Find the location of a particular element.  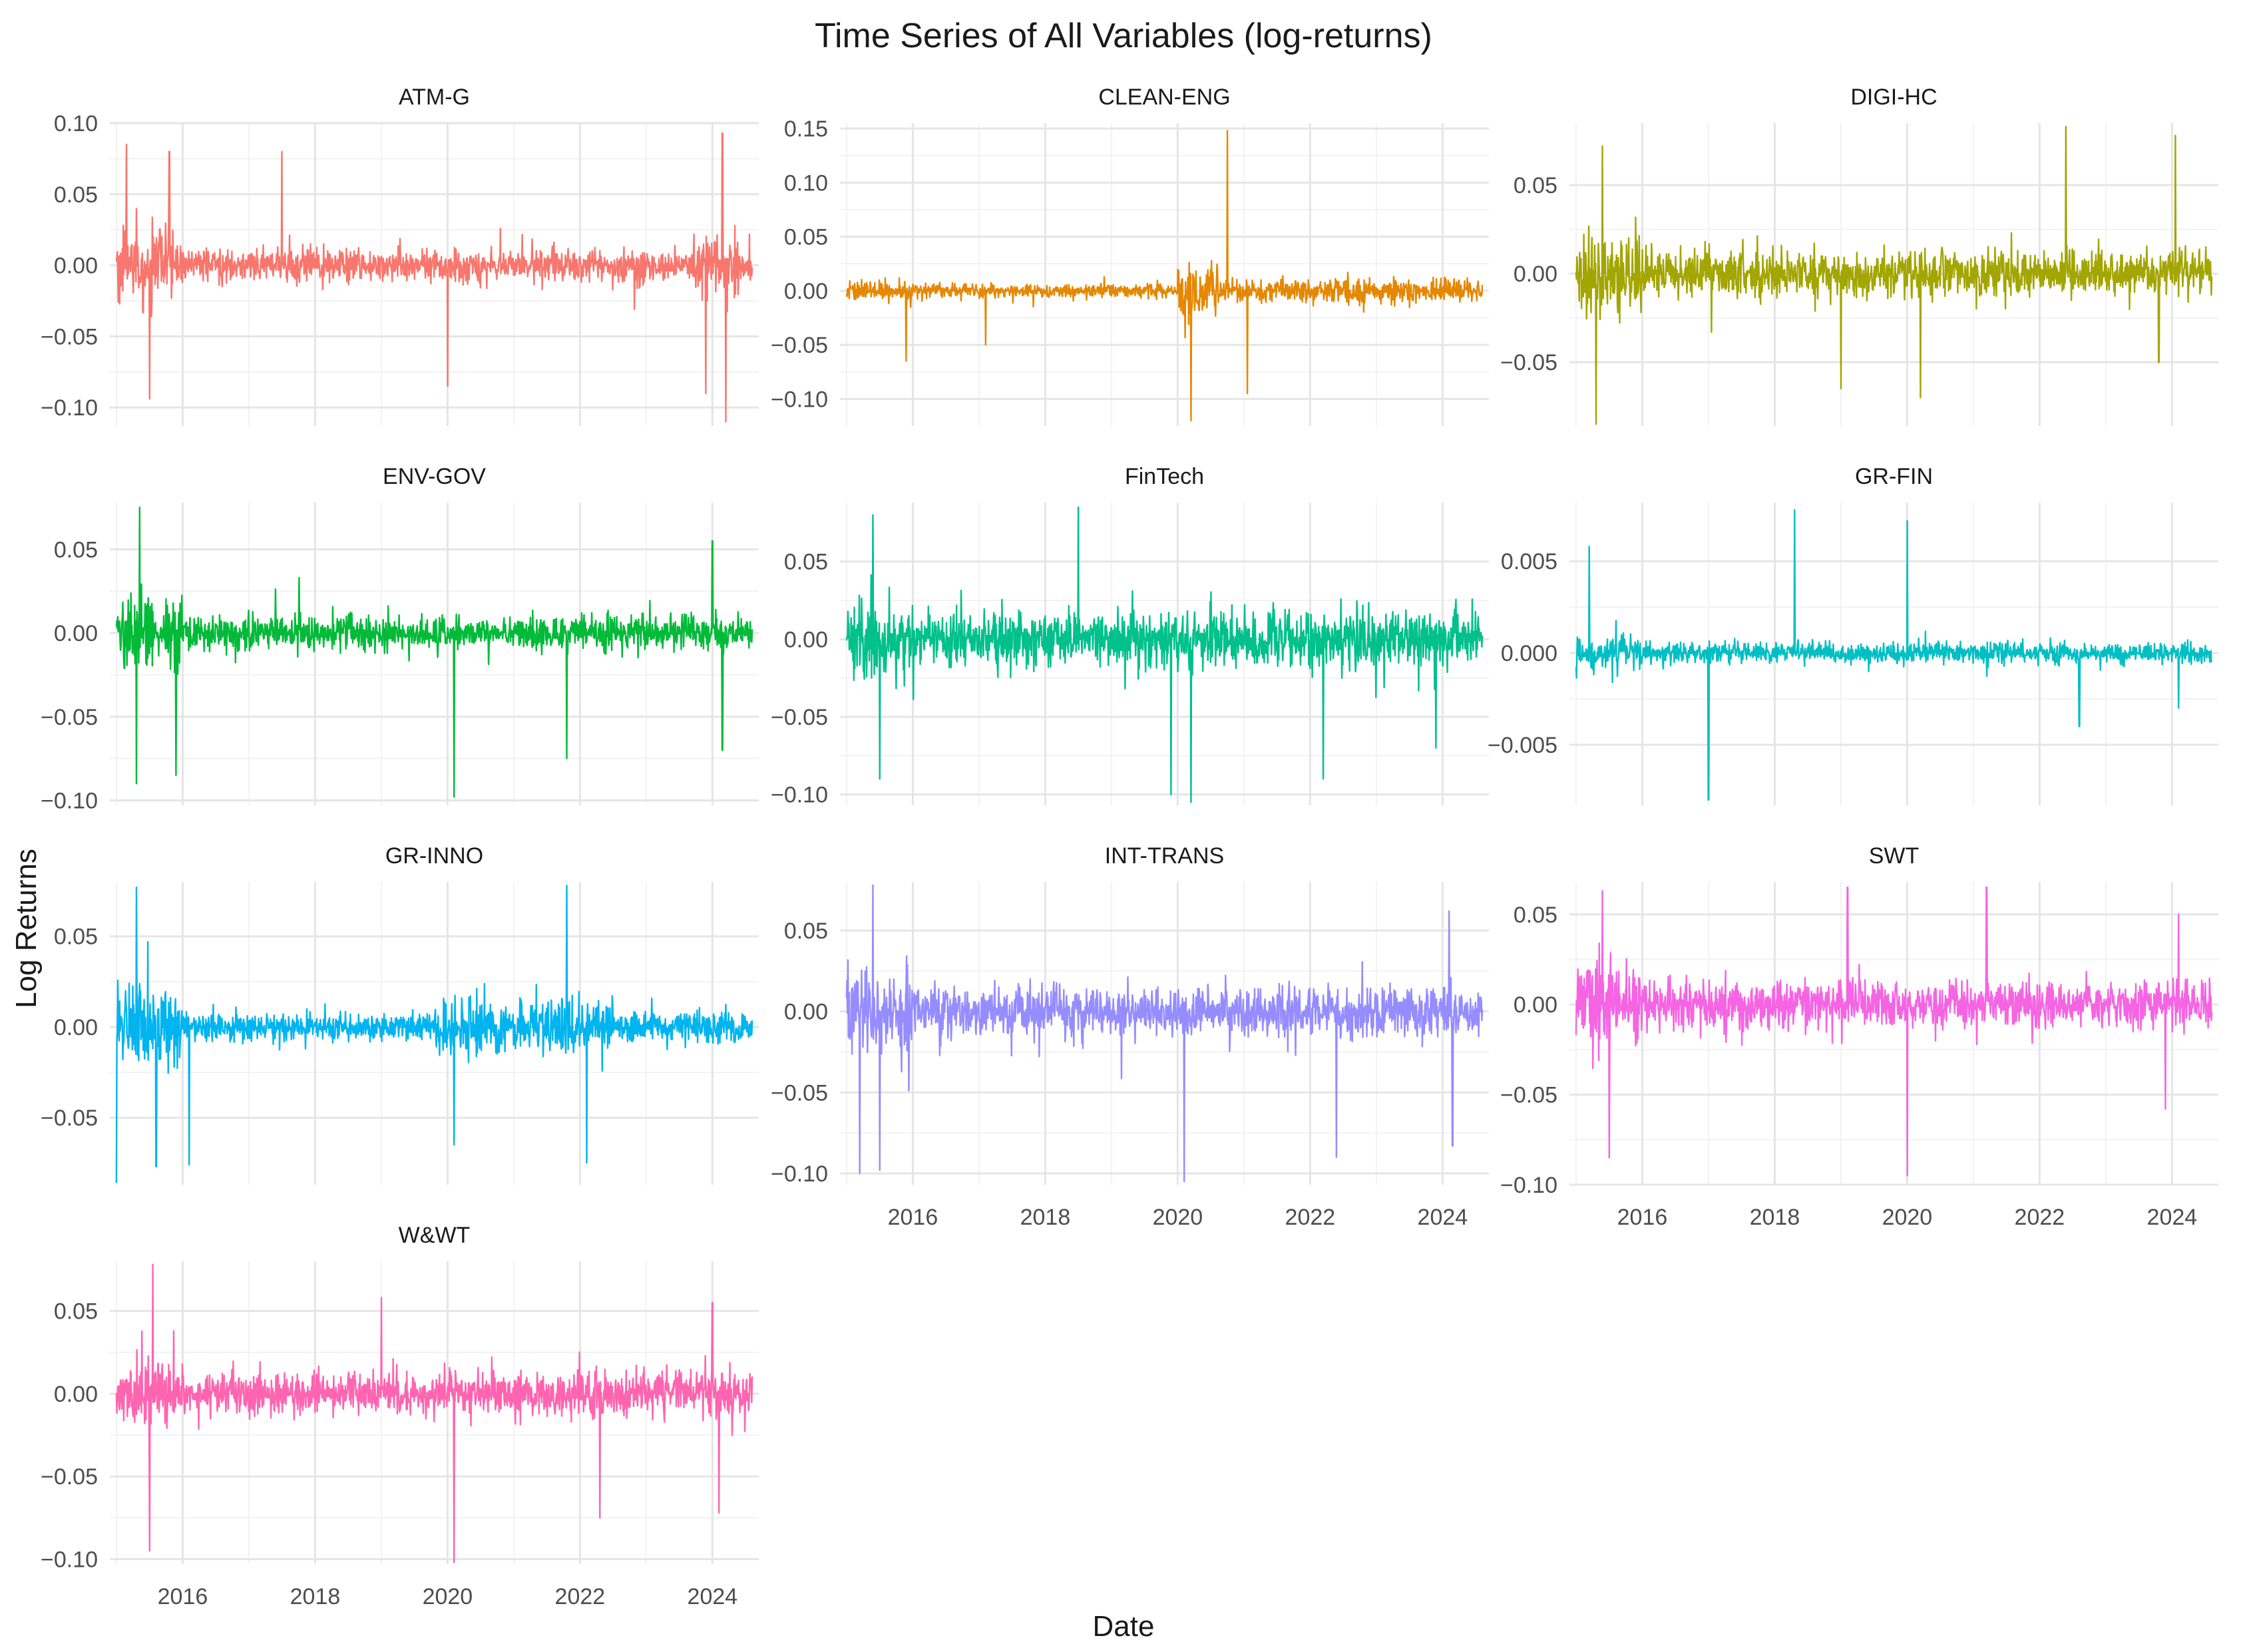

panel-gr-fin: GR-FIN 0.005 0.000 −0.005 is located at coordinates (1853, 634).